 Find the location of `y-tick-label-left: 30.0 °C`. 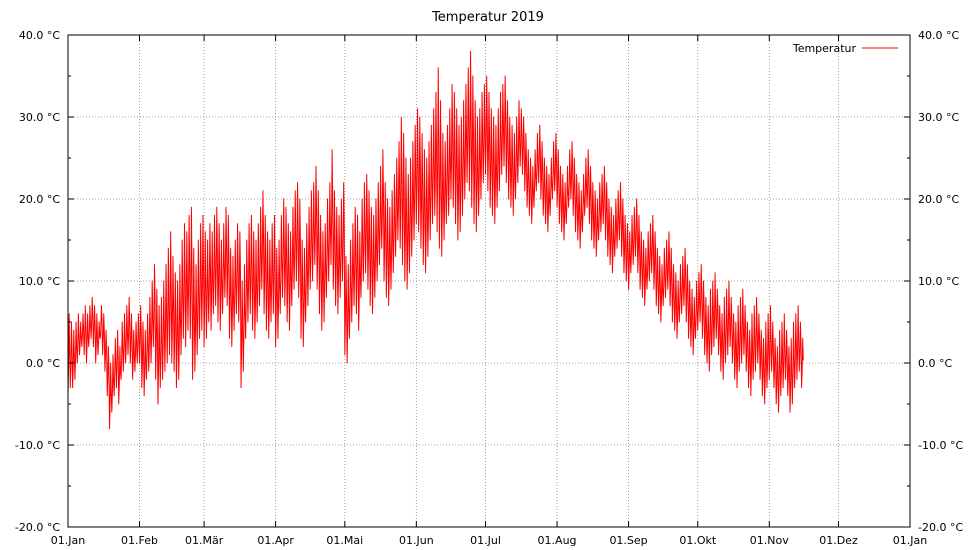

y-tick-label-left: 30.0 °C is located at coordinates (39, 117).